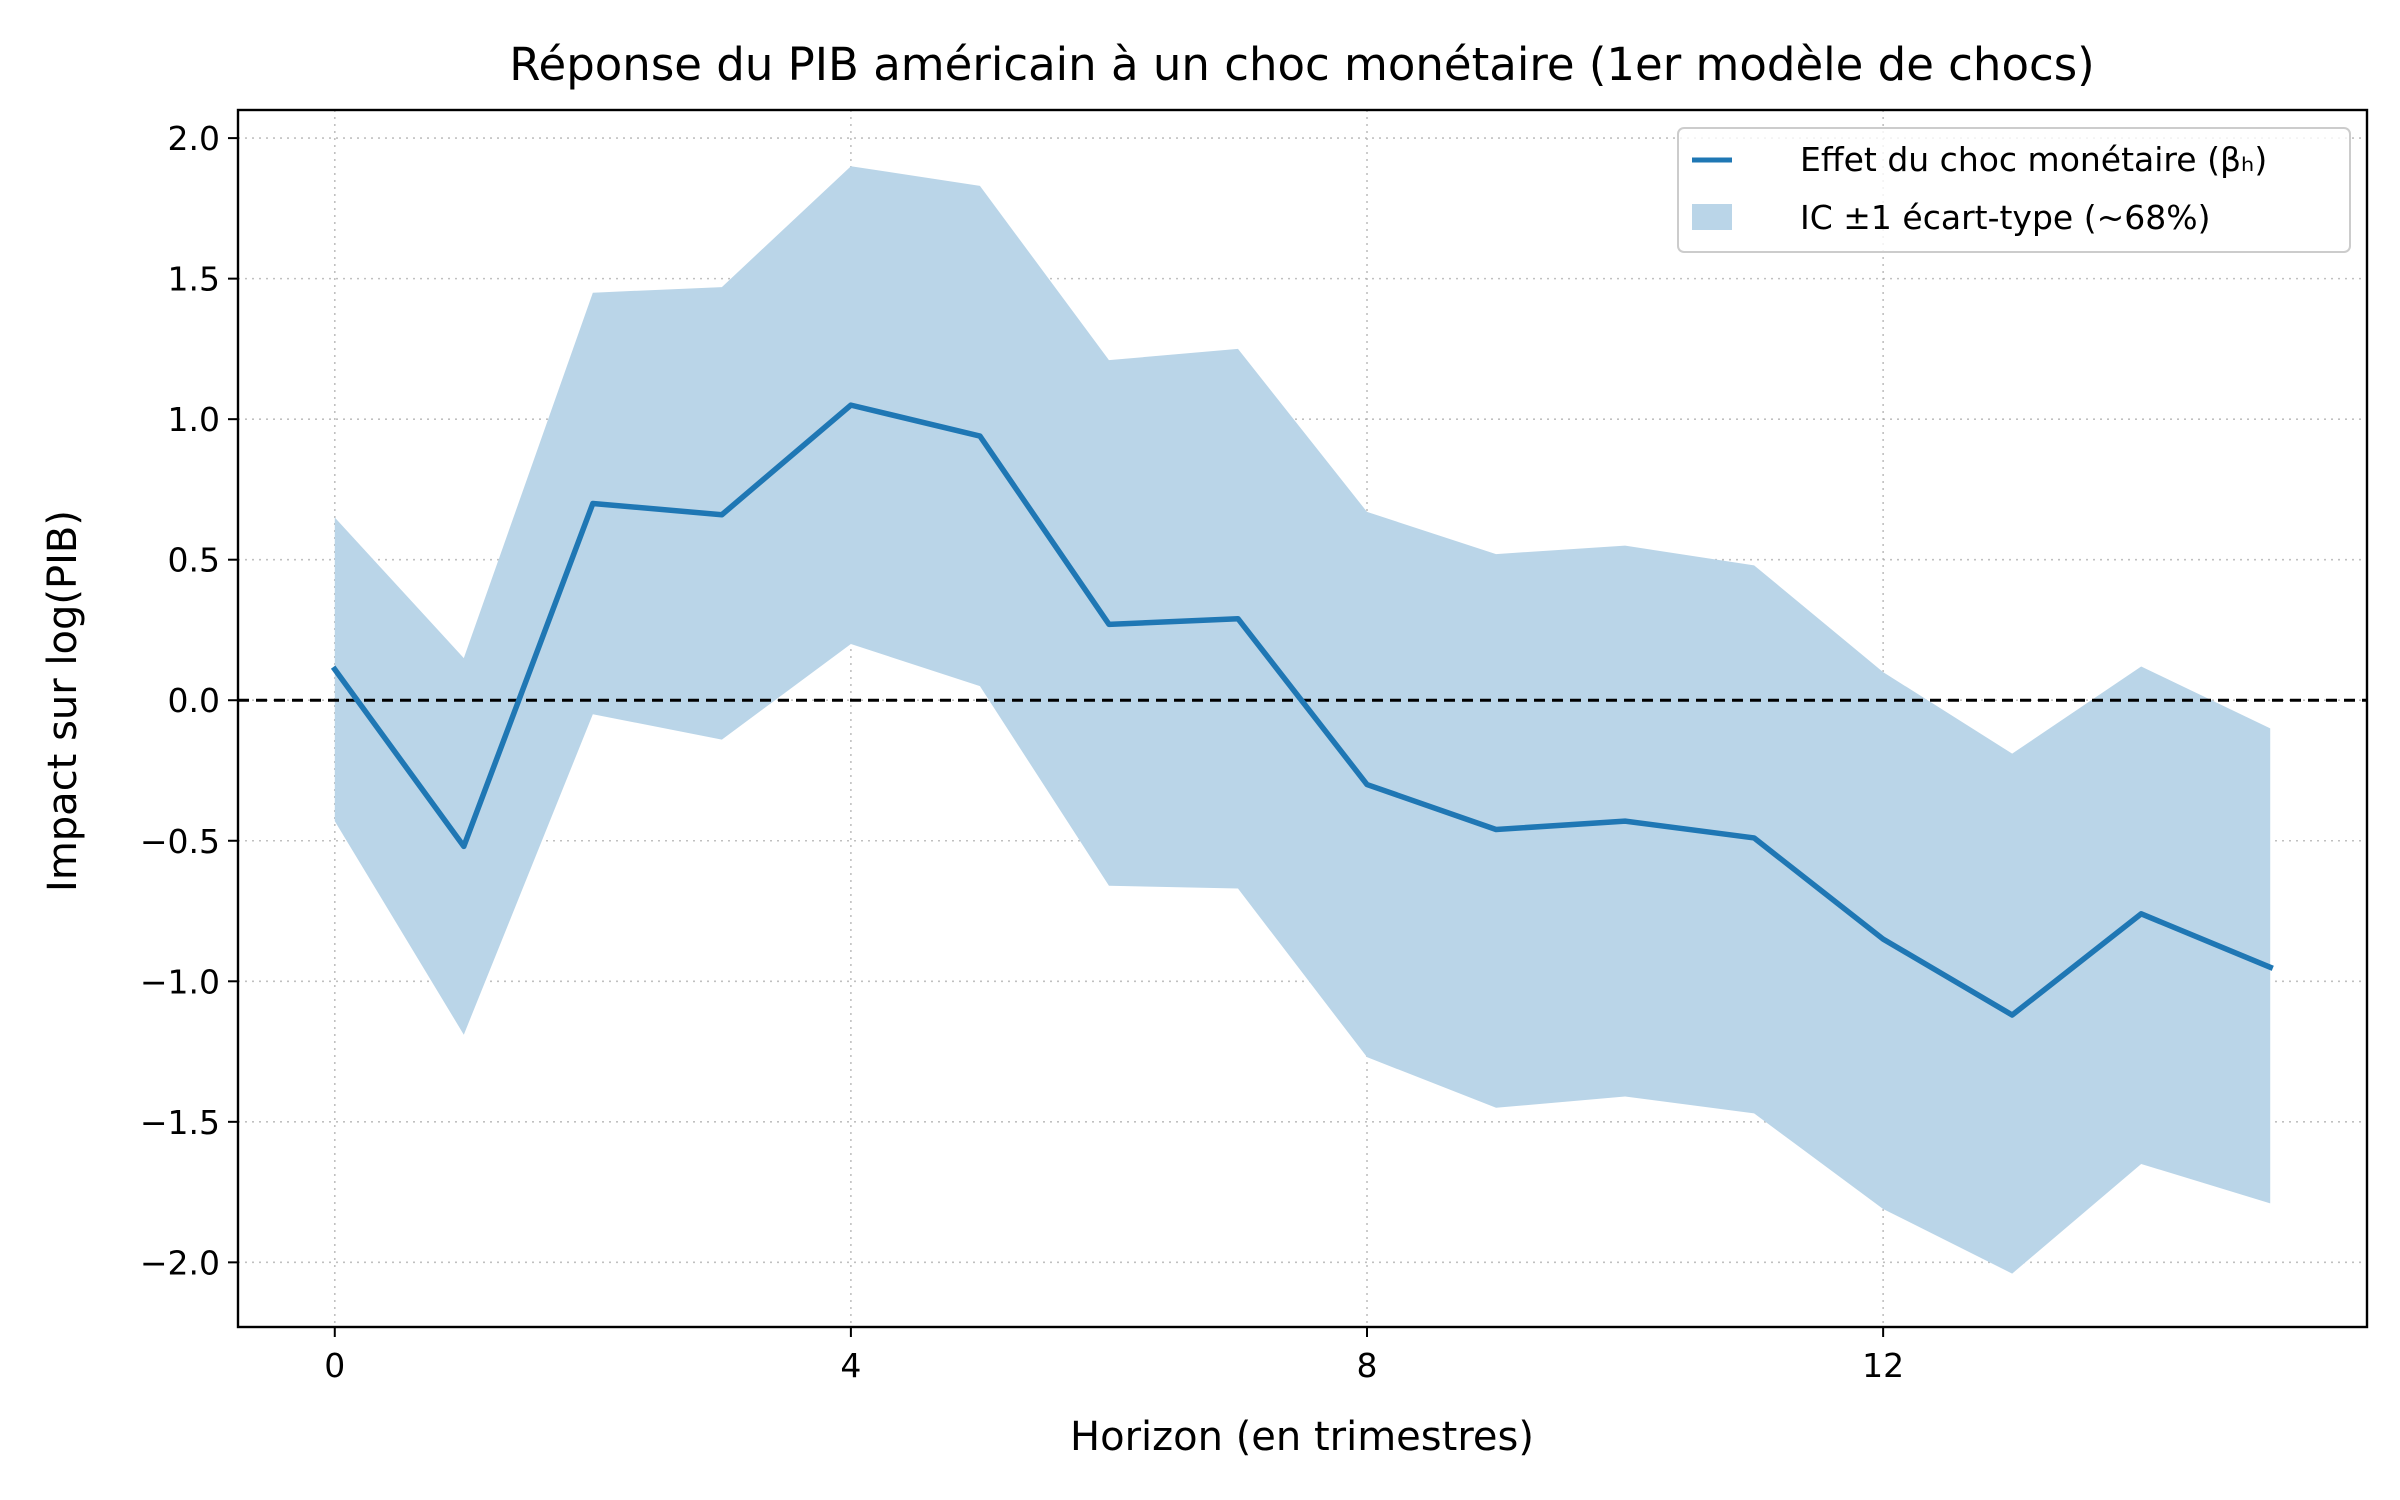  What do you see at coordinates (180, 981) in the screenshot?
I see `y-tick-label: −1.0` at bounding box center [180, 981].